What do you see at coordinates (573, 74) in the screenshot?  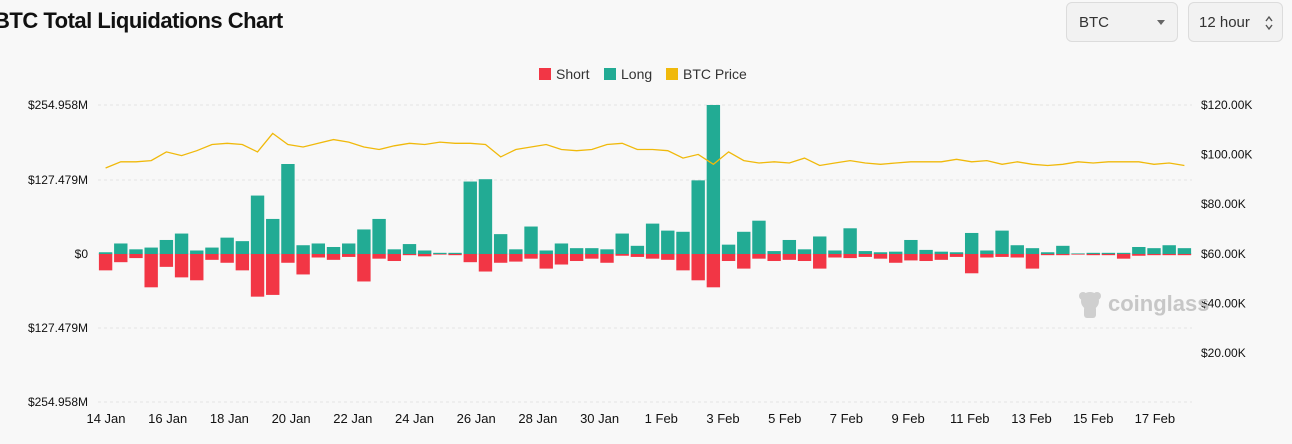 I see `legend-label-short: Short` at bounding box center [573, 74].